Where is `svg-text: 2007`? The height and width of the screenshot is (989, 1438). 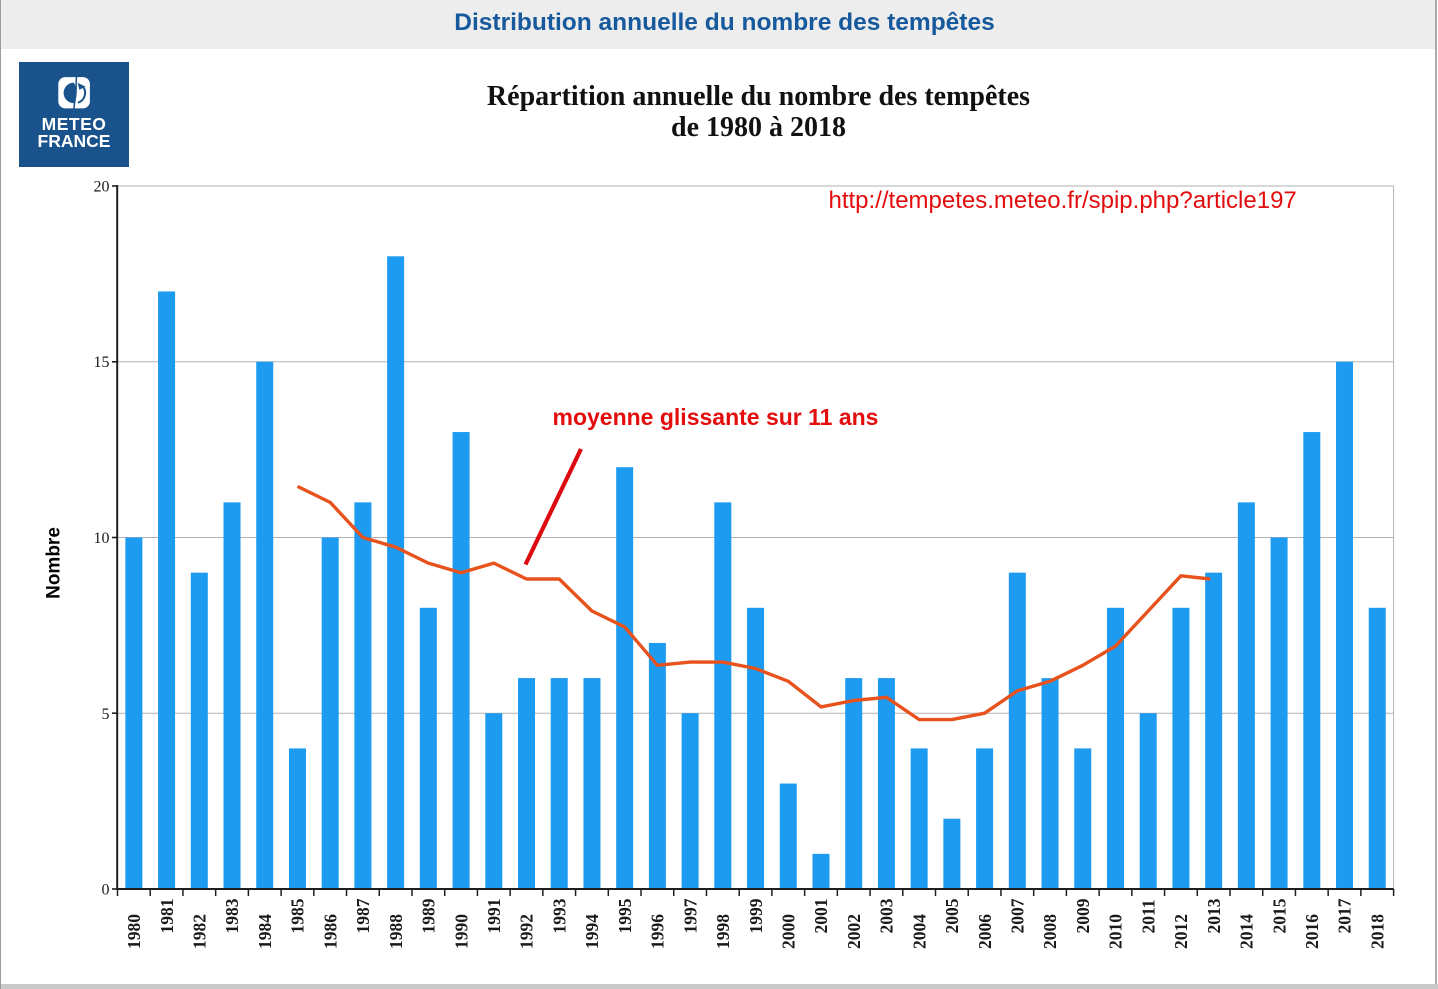
svg-text: 2007 is located at coordinates (1018, 915).